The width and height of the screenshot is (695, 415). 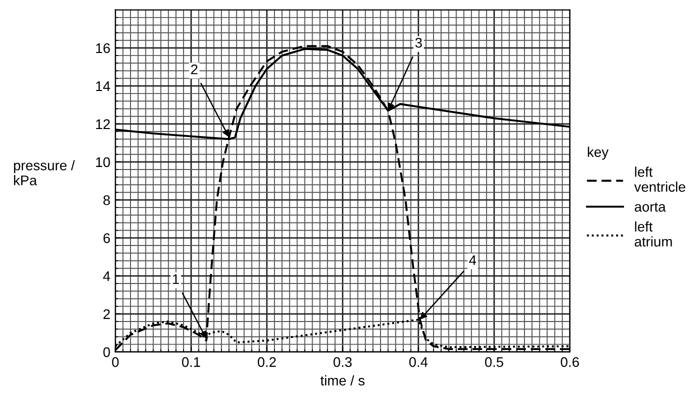 I want to click on x-tick-label: 0.4, so click(x=418, y=362).